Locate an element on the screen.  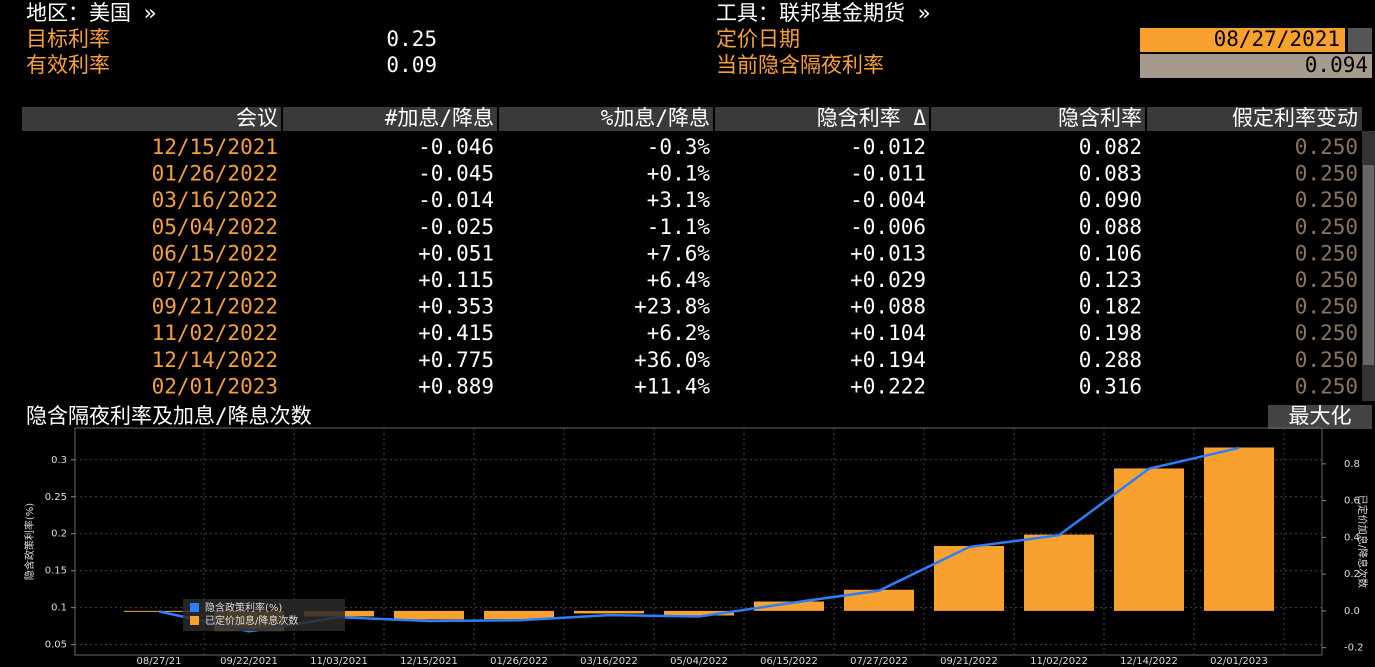
label: 目标利率 is located at coordinates (68, 39).